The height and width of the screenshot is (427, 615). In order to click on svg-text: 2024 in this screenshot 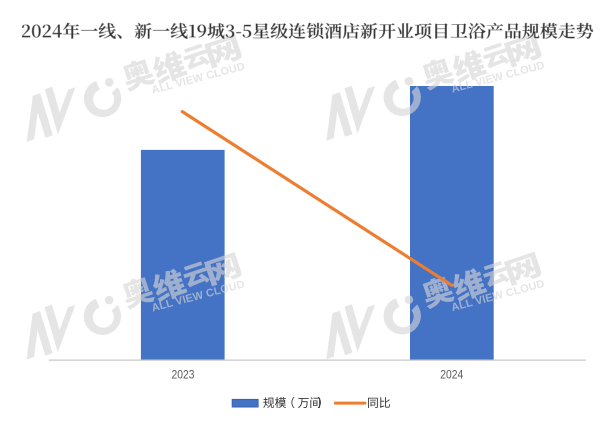, I will do `click(451, 374)`.